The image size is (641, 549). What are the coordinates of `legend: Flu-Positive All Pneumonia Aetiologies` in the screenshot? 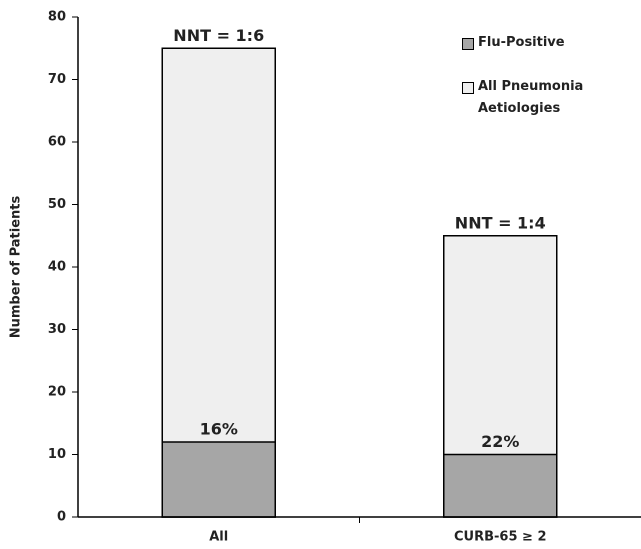 It's located at (542, 87).